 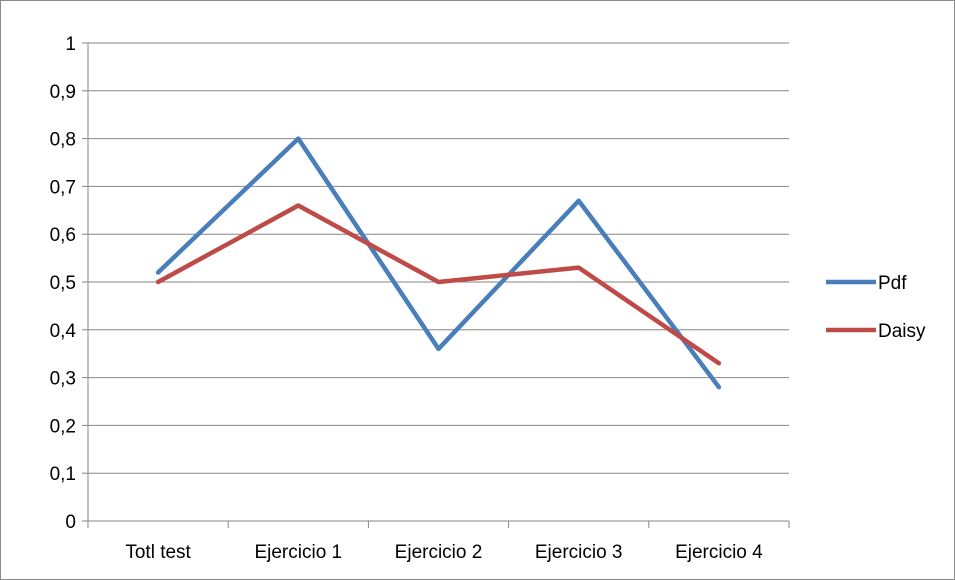 What do you see at coordinates (63, 187) in the screenshot?
I see `y-tick-label: 0,7` at bounding box center [63, 187].